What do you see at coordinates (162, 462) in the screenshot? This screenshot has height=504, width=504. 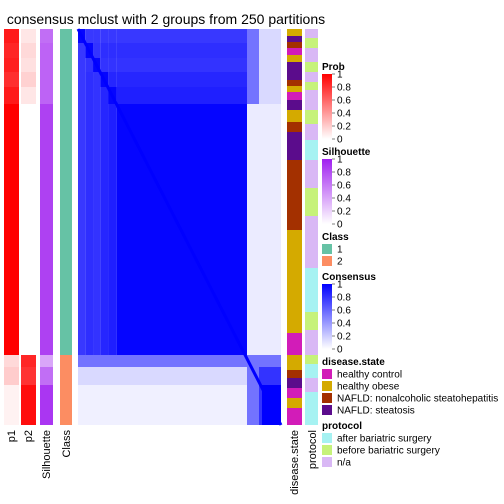 I see `column-labels: p1 p2 Silhouette Class disease.state protocol` at bounding box center [162, 462].